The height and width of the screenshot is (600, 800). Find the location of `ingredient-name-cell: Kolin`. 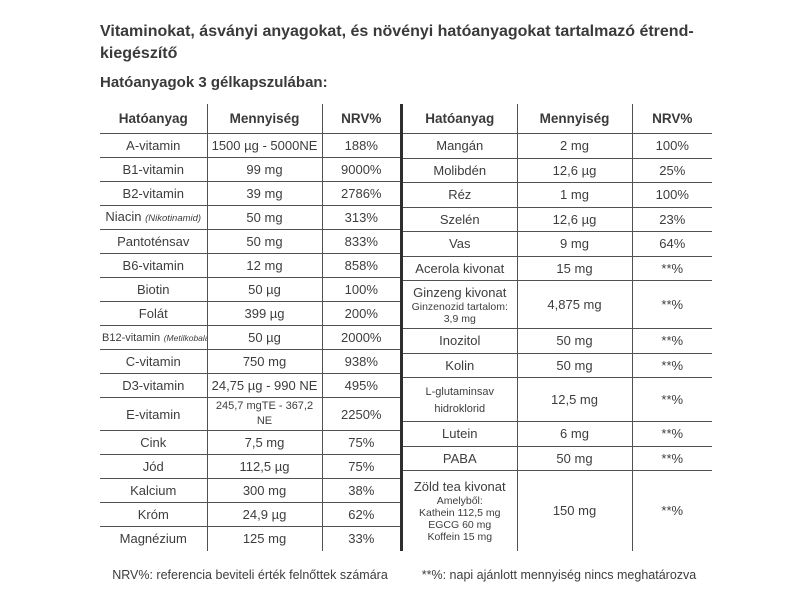

ingredient-name-cell: Kolin is located at coordinates (460, 365).